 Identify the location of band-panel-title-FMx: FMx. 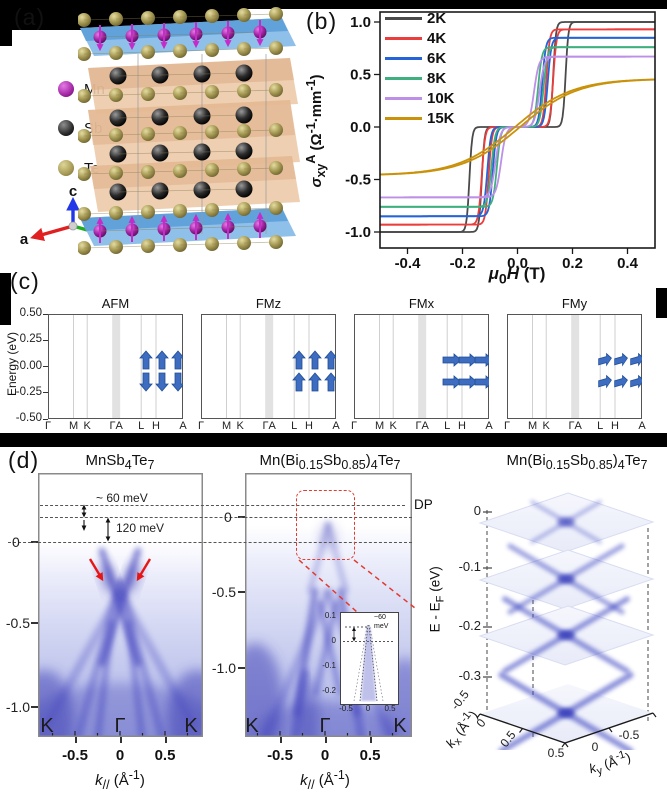
(421, 303).